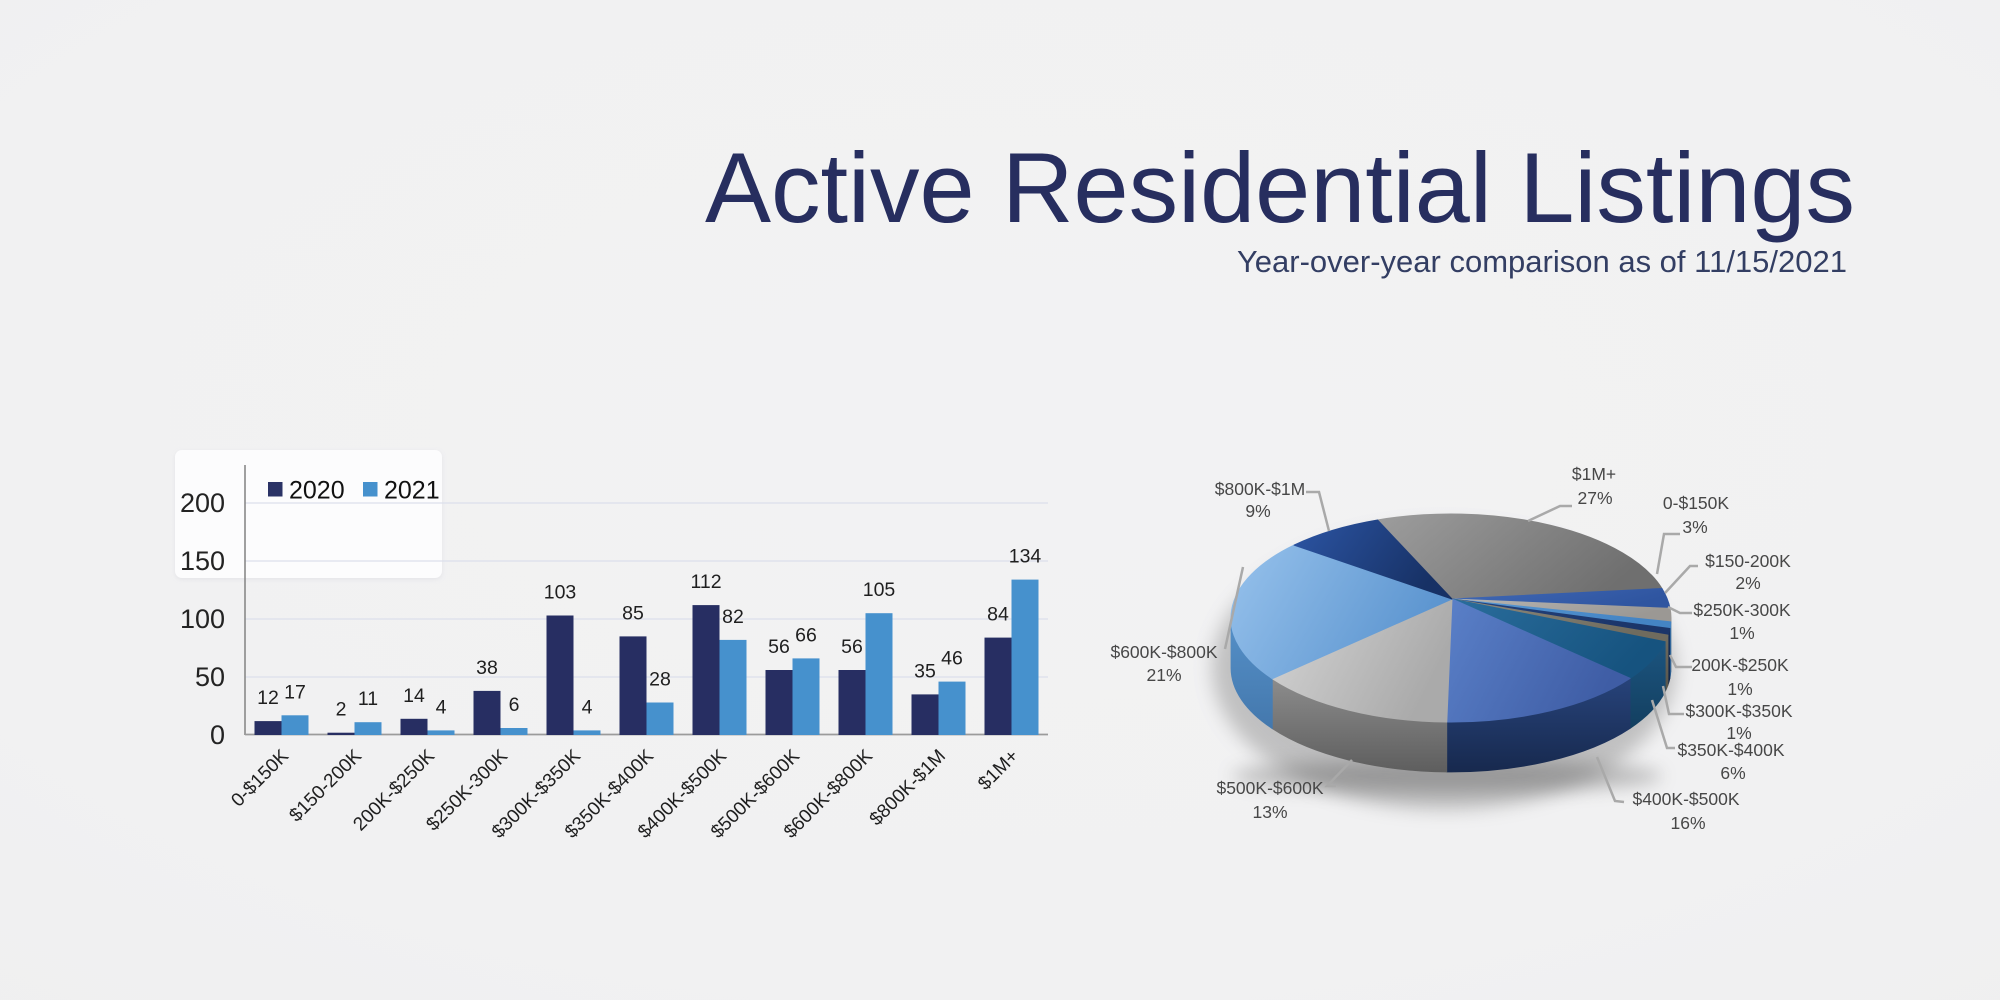 The height and width of the screenshot is (1000, 2000). I want to click on svg-text: 103, so click(560, 593).